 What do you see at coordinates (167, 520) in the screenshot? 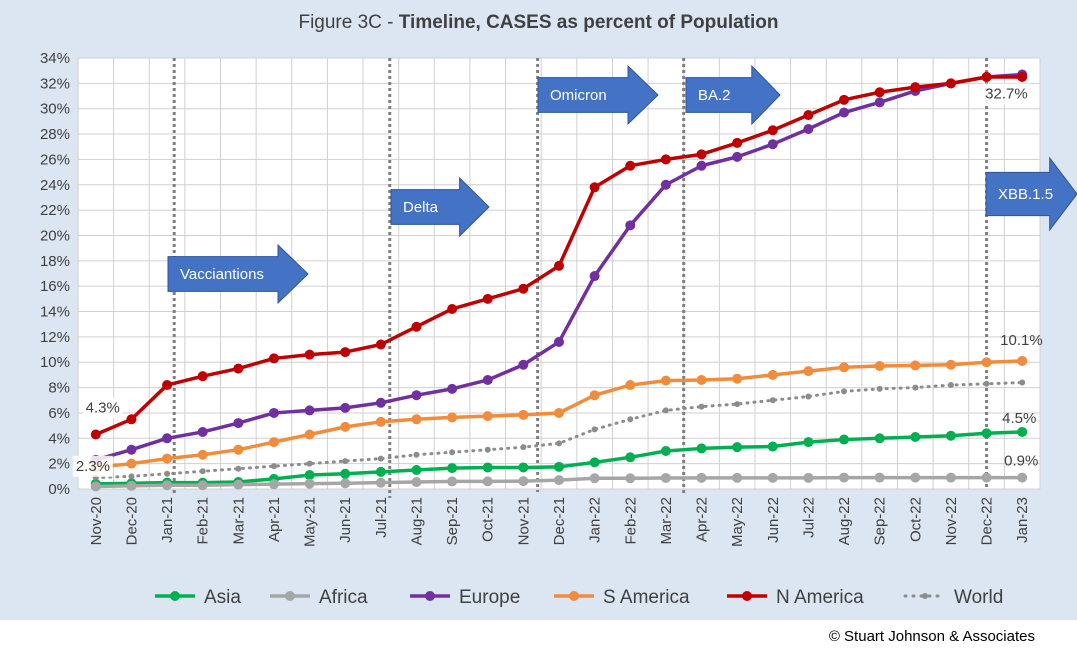
I see `x-tick-label: Jan-21` at bounding box center [167, 520].